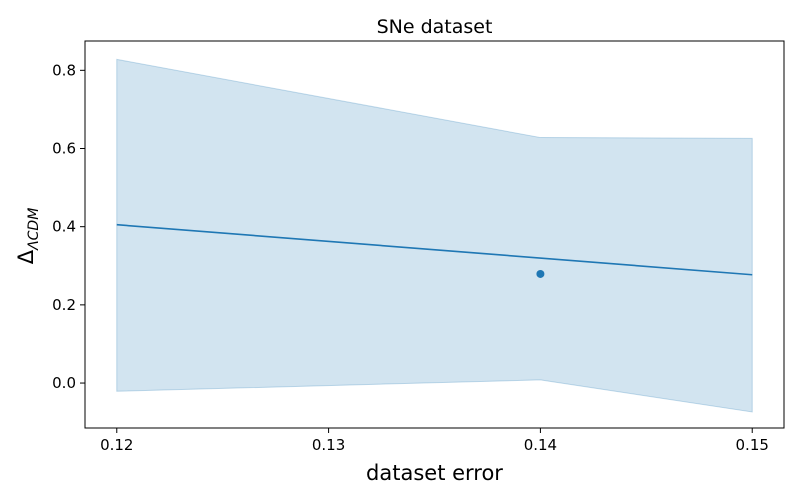 The width and height of the screenshot is (800, 500). Describe the element at coordinates (26, 256) in the screenshot. I see `y-axis-label-main: Δ` at that location.